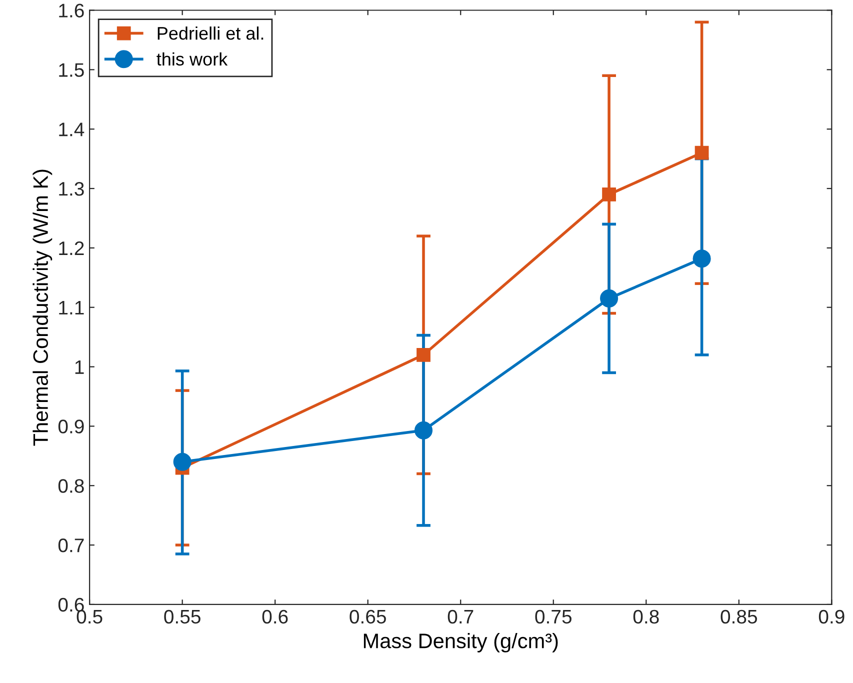 The image size is (853, 683). Describe the element at coordinates (553, 617) in the screenshot. I see `x-tick-label: 0.75` at that location.